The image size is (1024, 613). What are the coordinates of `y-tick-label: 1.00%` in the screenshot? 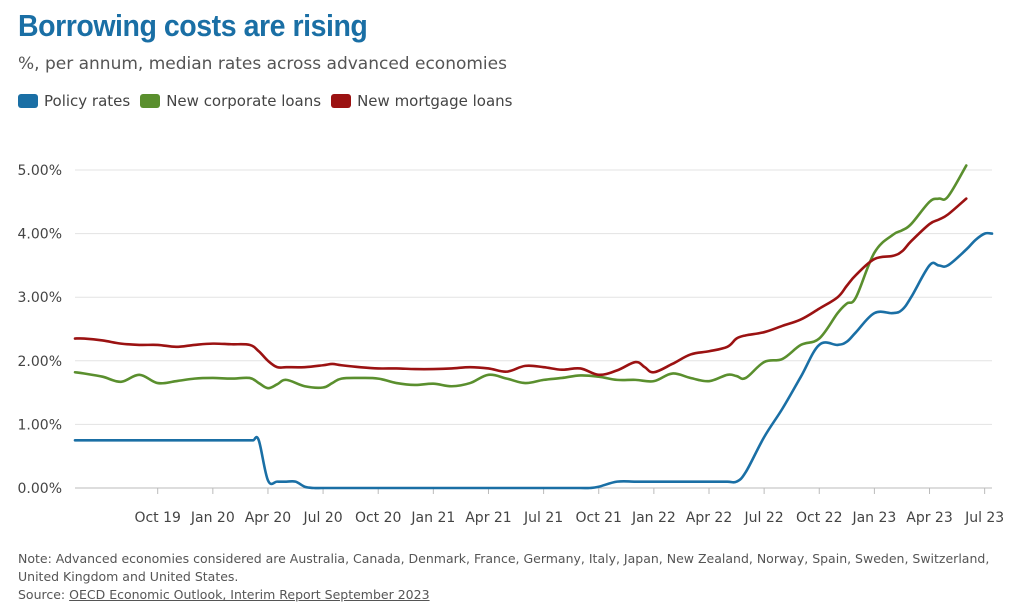 It's located at (40, 425).